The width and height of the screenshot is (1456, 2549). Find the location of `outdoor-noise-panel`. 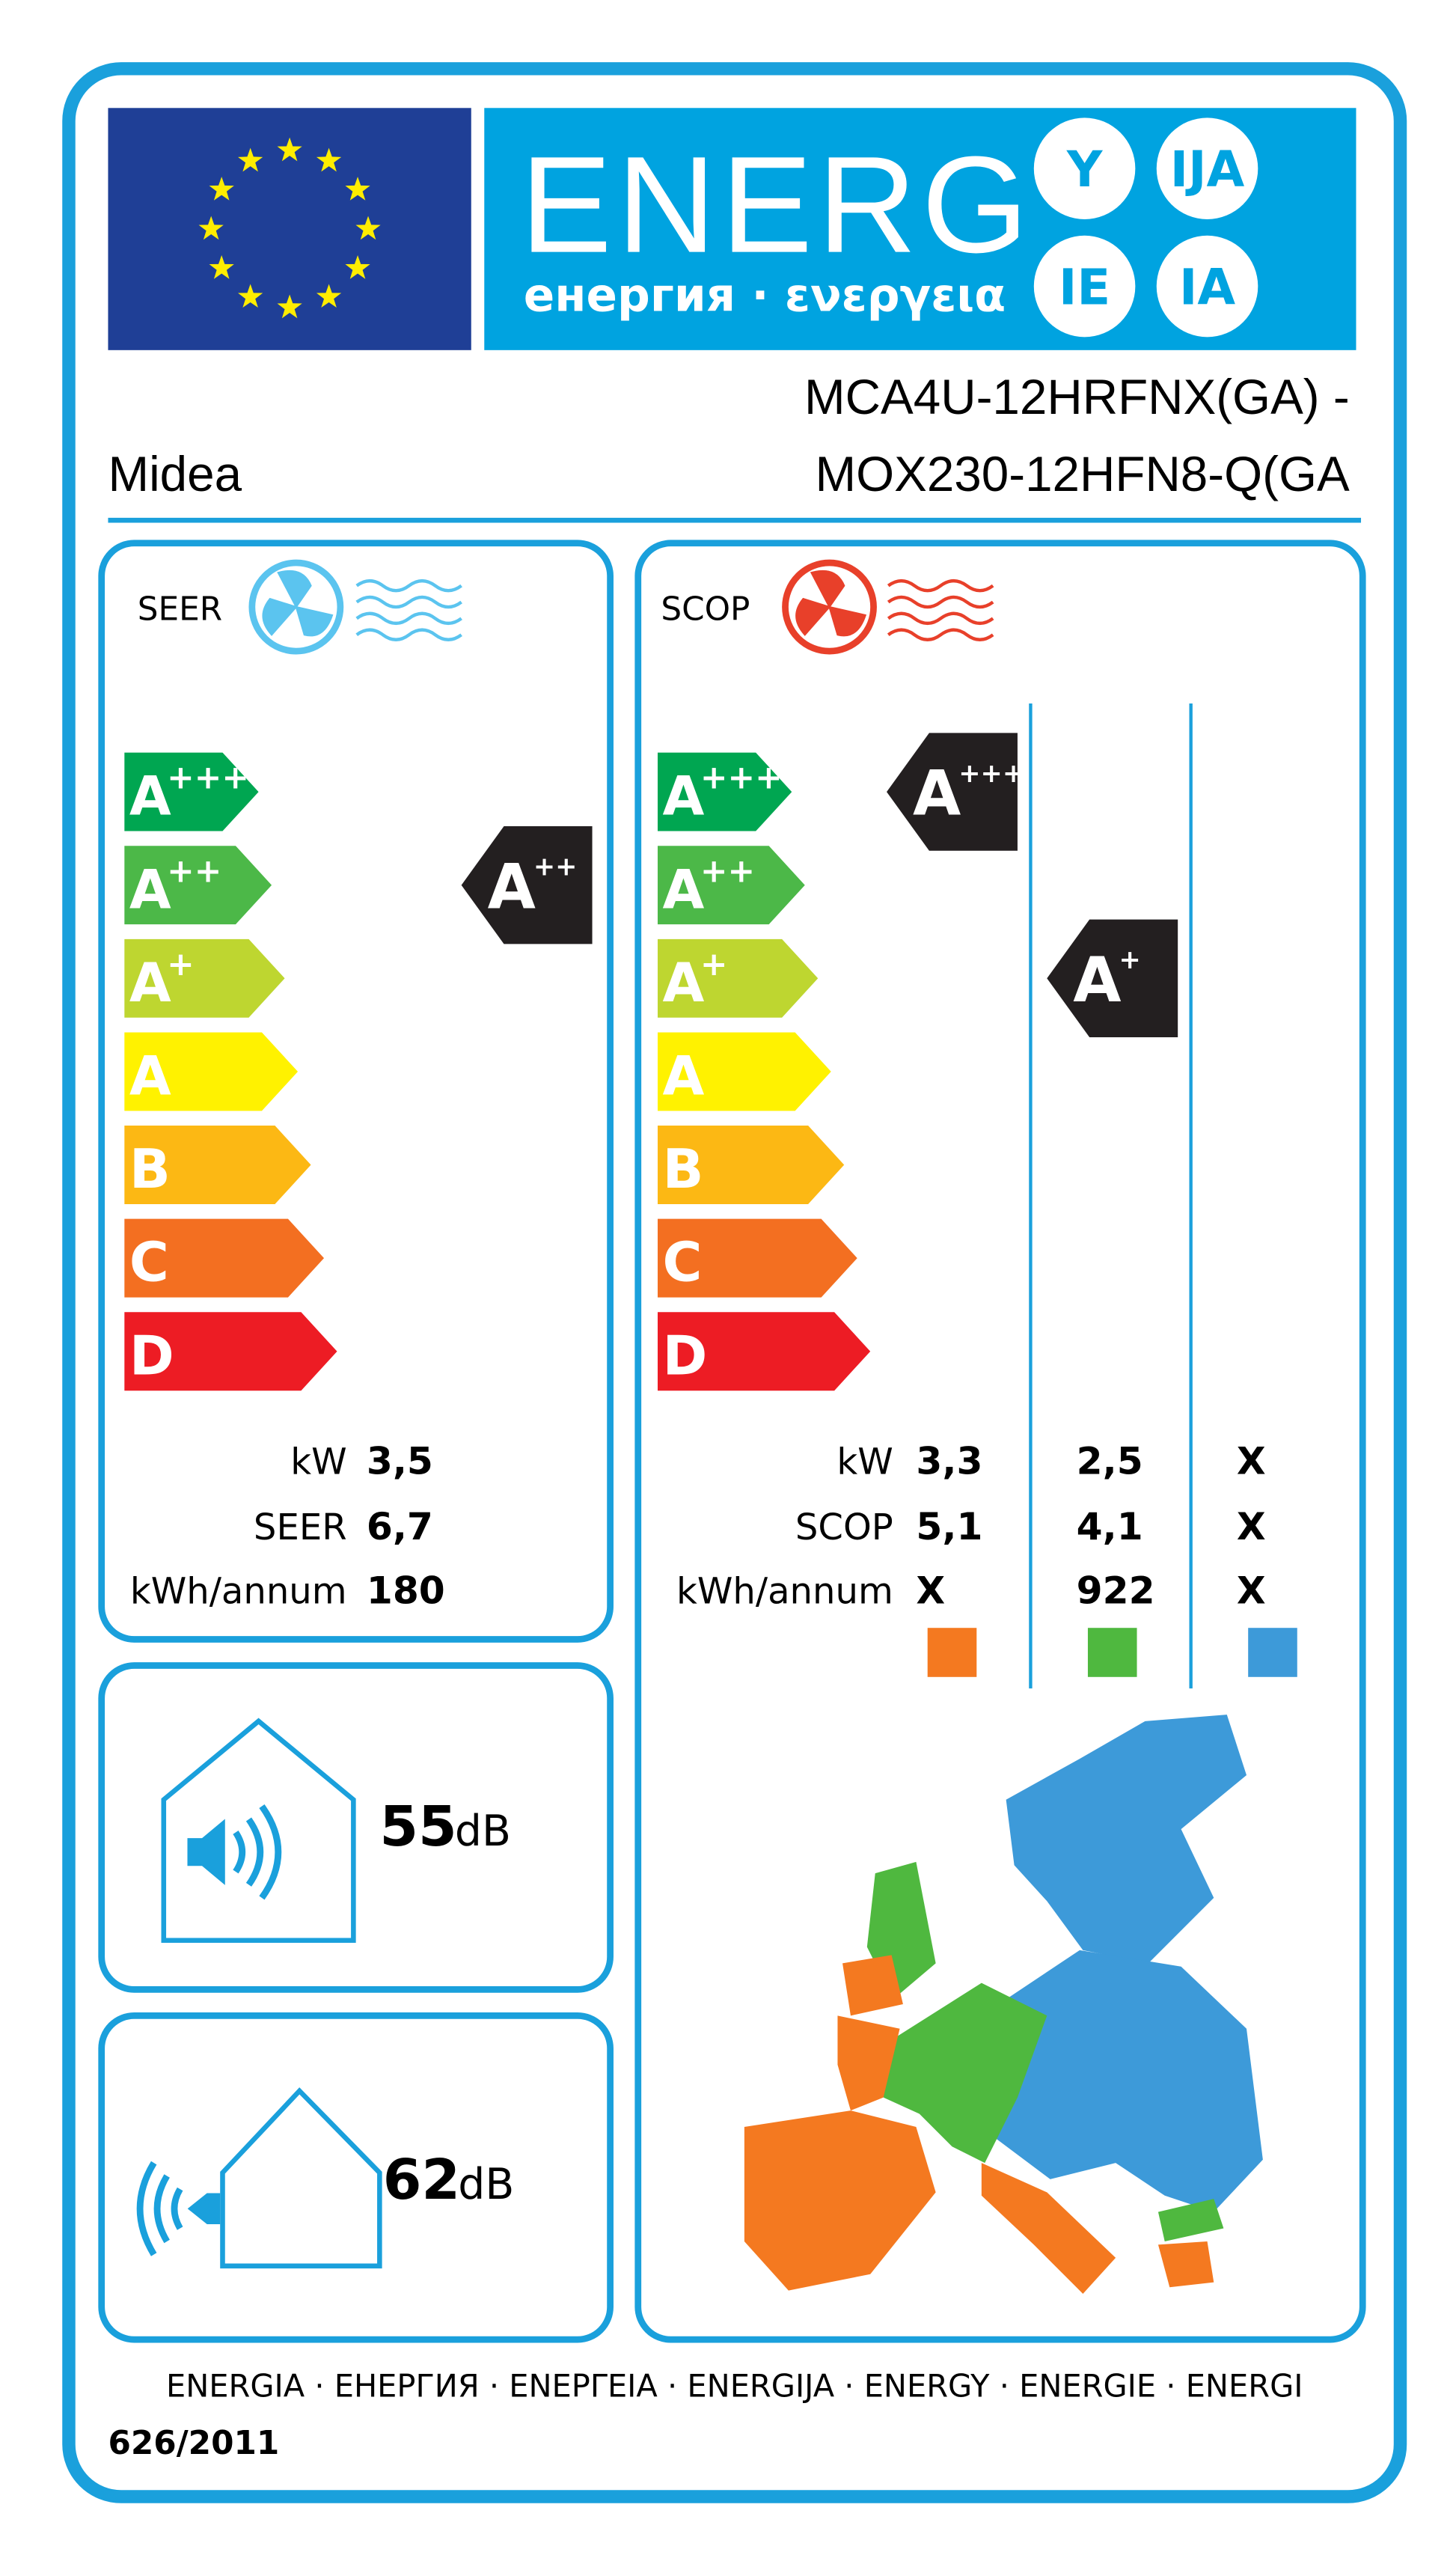

outdoor-noise-panel is located at coordinates (356, 2177).